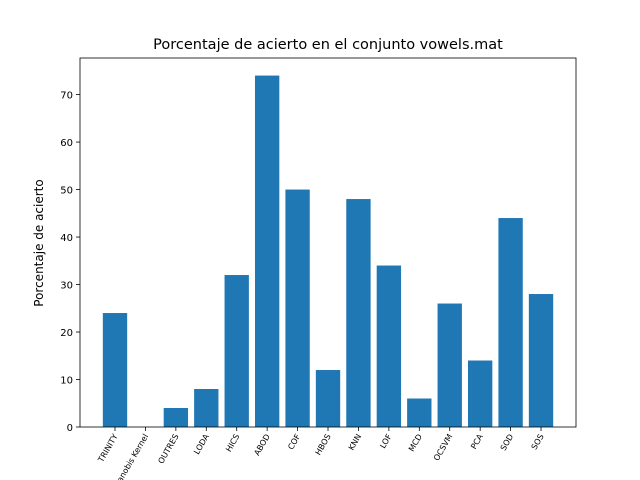 The width and height of the screenshot is (640, 480). What do you see at coordinates (66, 286) in the screenshot?
I see `y-tick-label: 30` at bounding box center [66, 286].